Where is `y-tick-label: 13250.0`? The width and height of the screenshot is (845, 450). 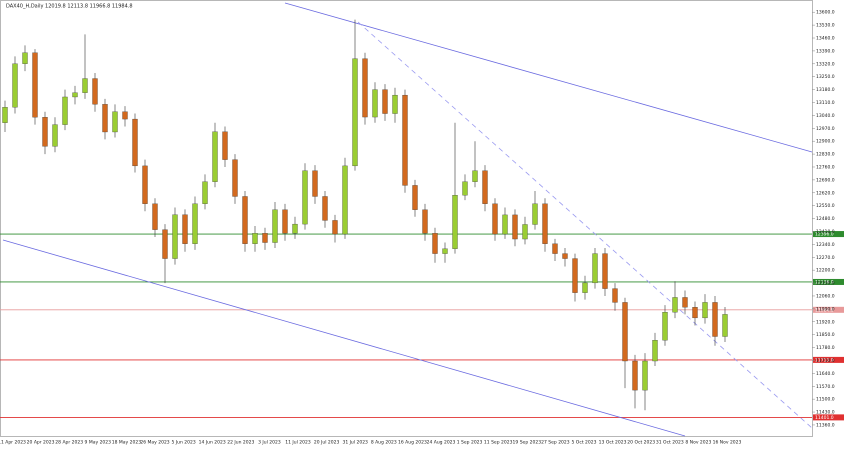 y-tick-label: 13250.0 is located at coordinates (825, 77).